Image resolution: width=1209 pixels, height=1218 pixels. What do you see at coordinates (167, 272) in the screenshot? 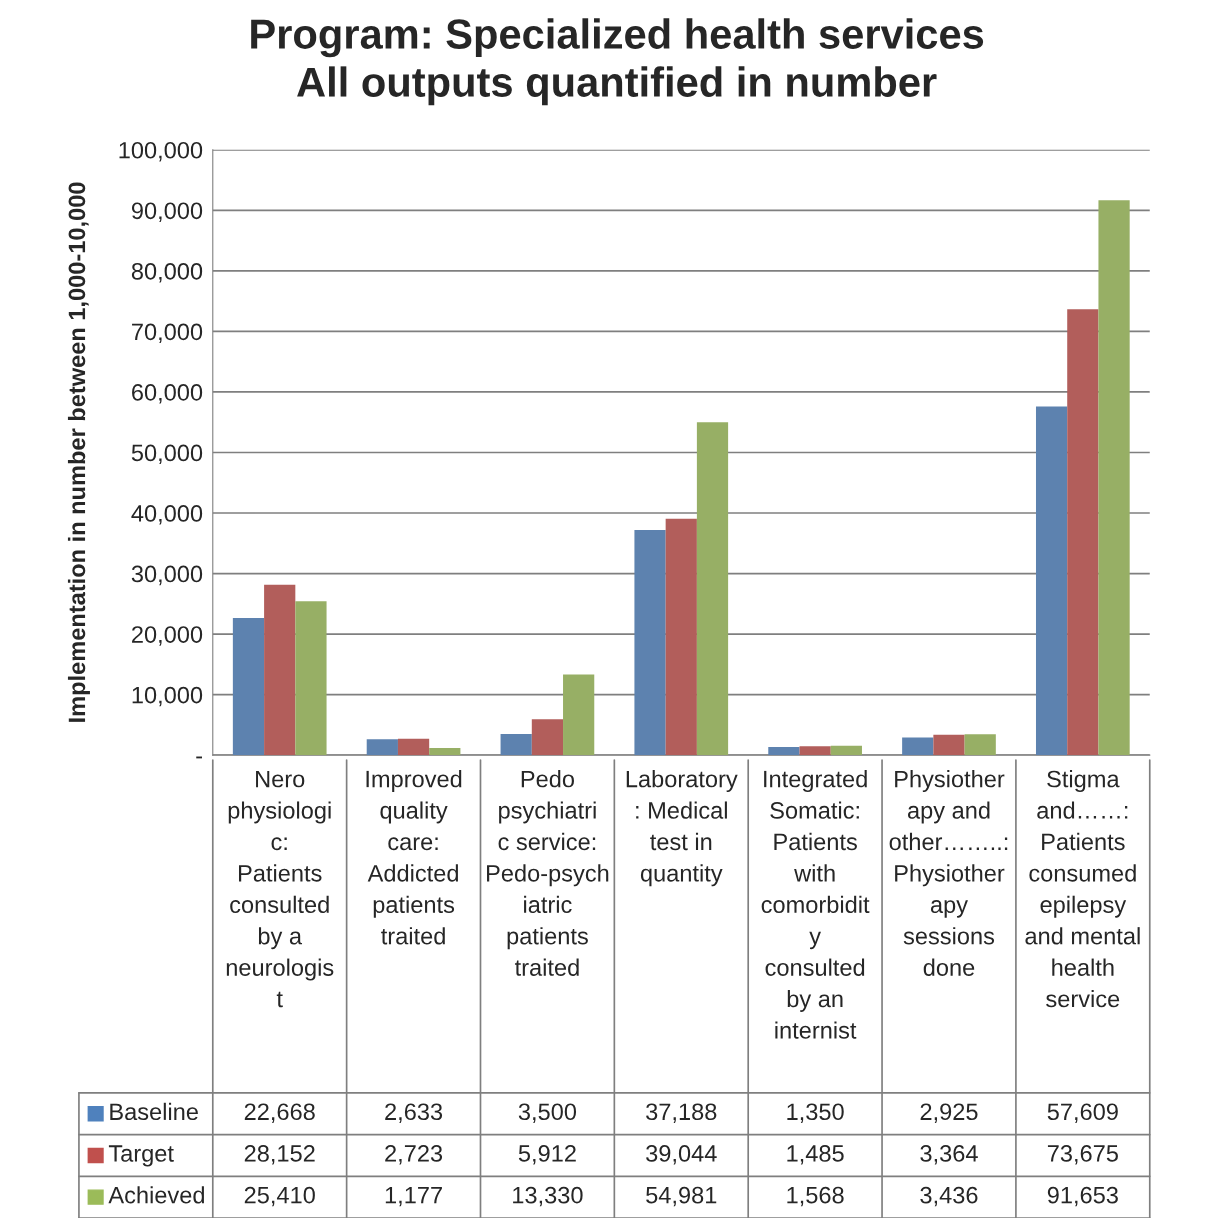
I see `y-tick-label: 80,000` at bounding box center [167, 272].